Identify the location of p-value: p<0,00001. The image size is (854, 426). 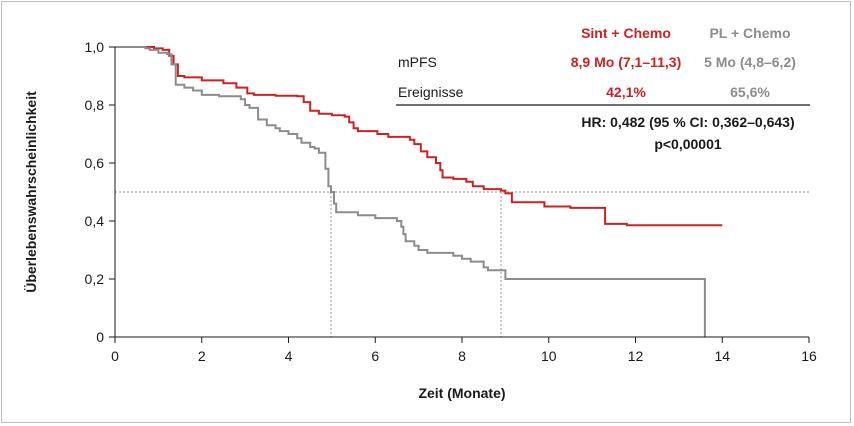
(688, 144).